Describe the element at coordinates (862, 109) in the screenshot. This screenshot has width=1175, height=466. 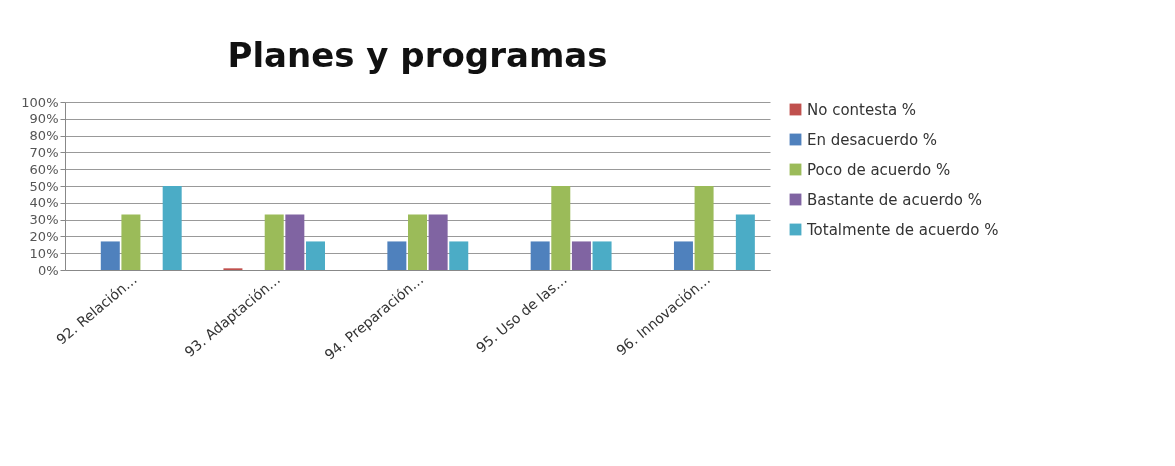
I see `legend-label: No contesta %` at that location.